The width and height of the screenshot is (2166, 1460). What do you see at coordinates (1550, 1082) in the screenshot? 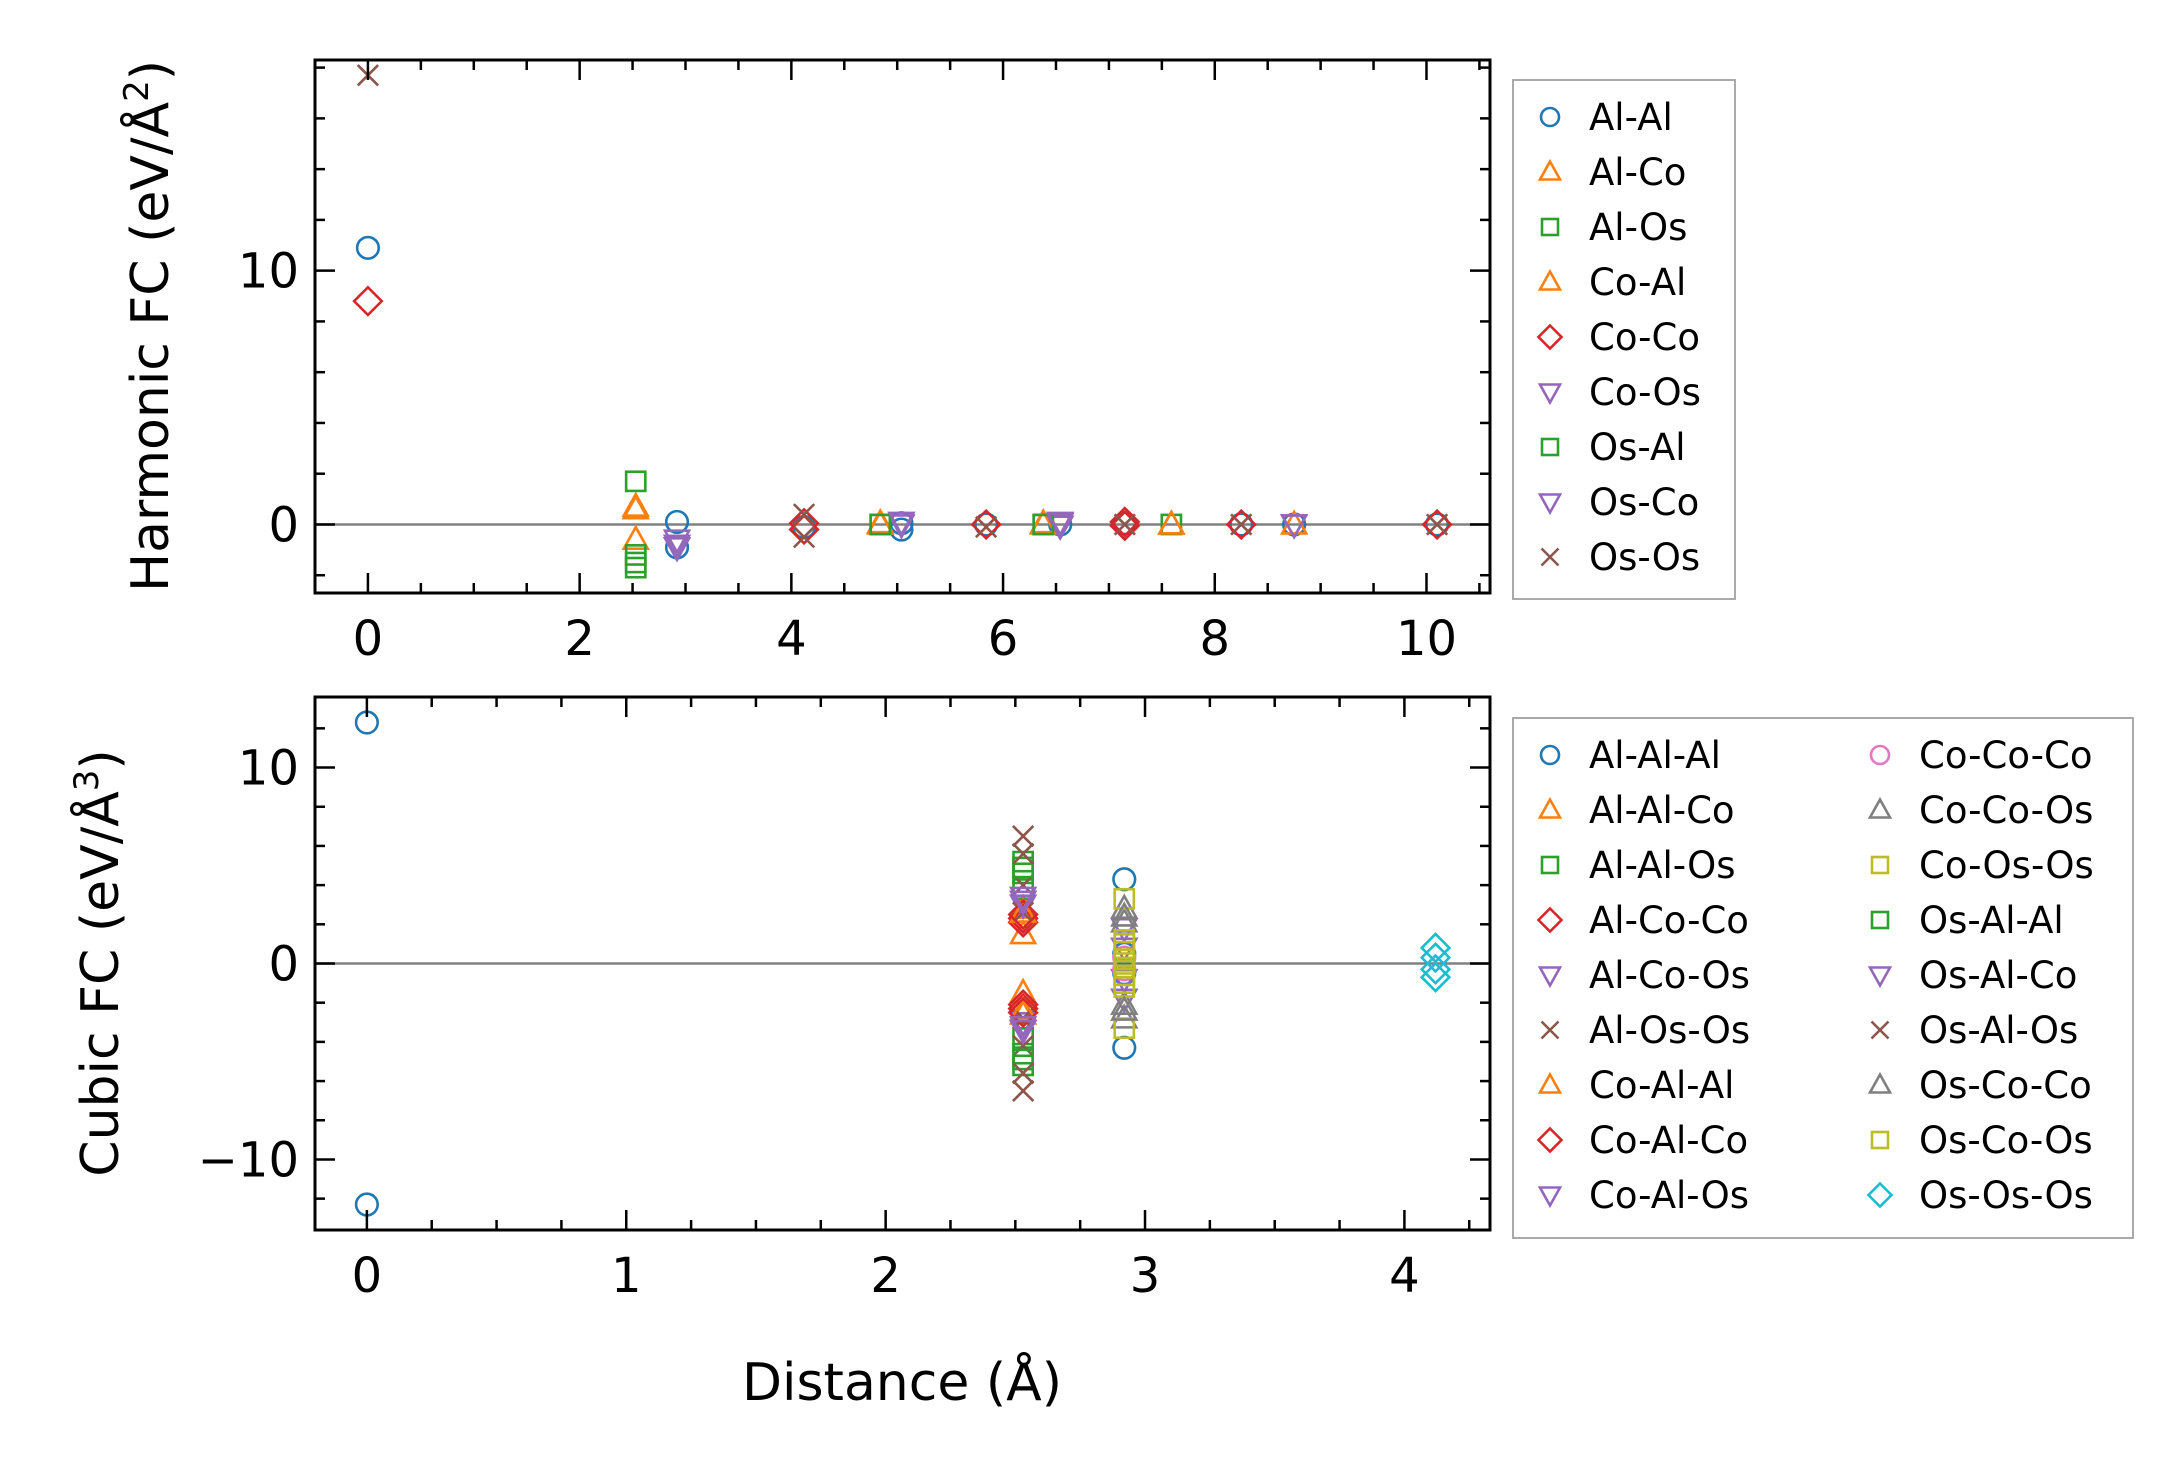
I see `legend-marker-co-al-al` at bounding box center [1550, 1082].